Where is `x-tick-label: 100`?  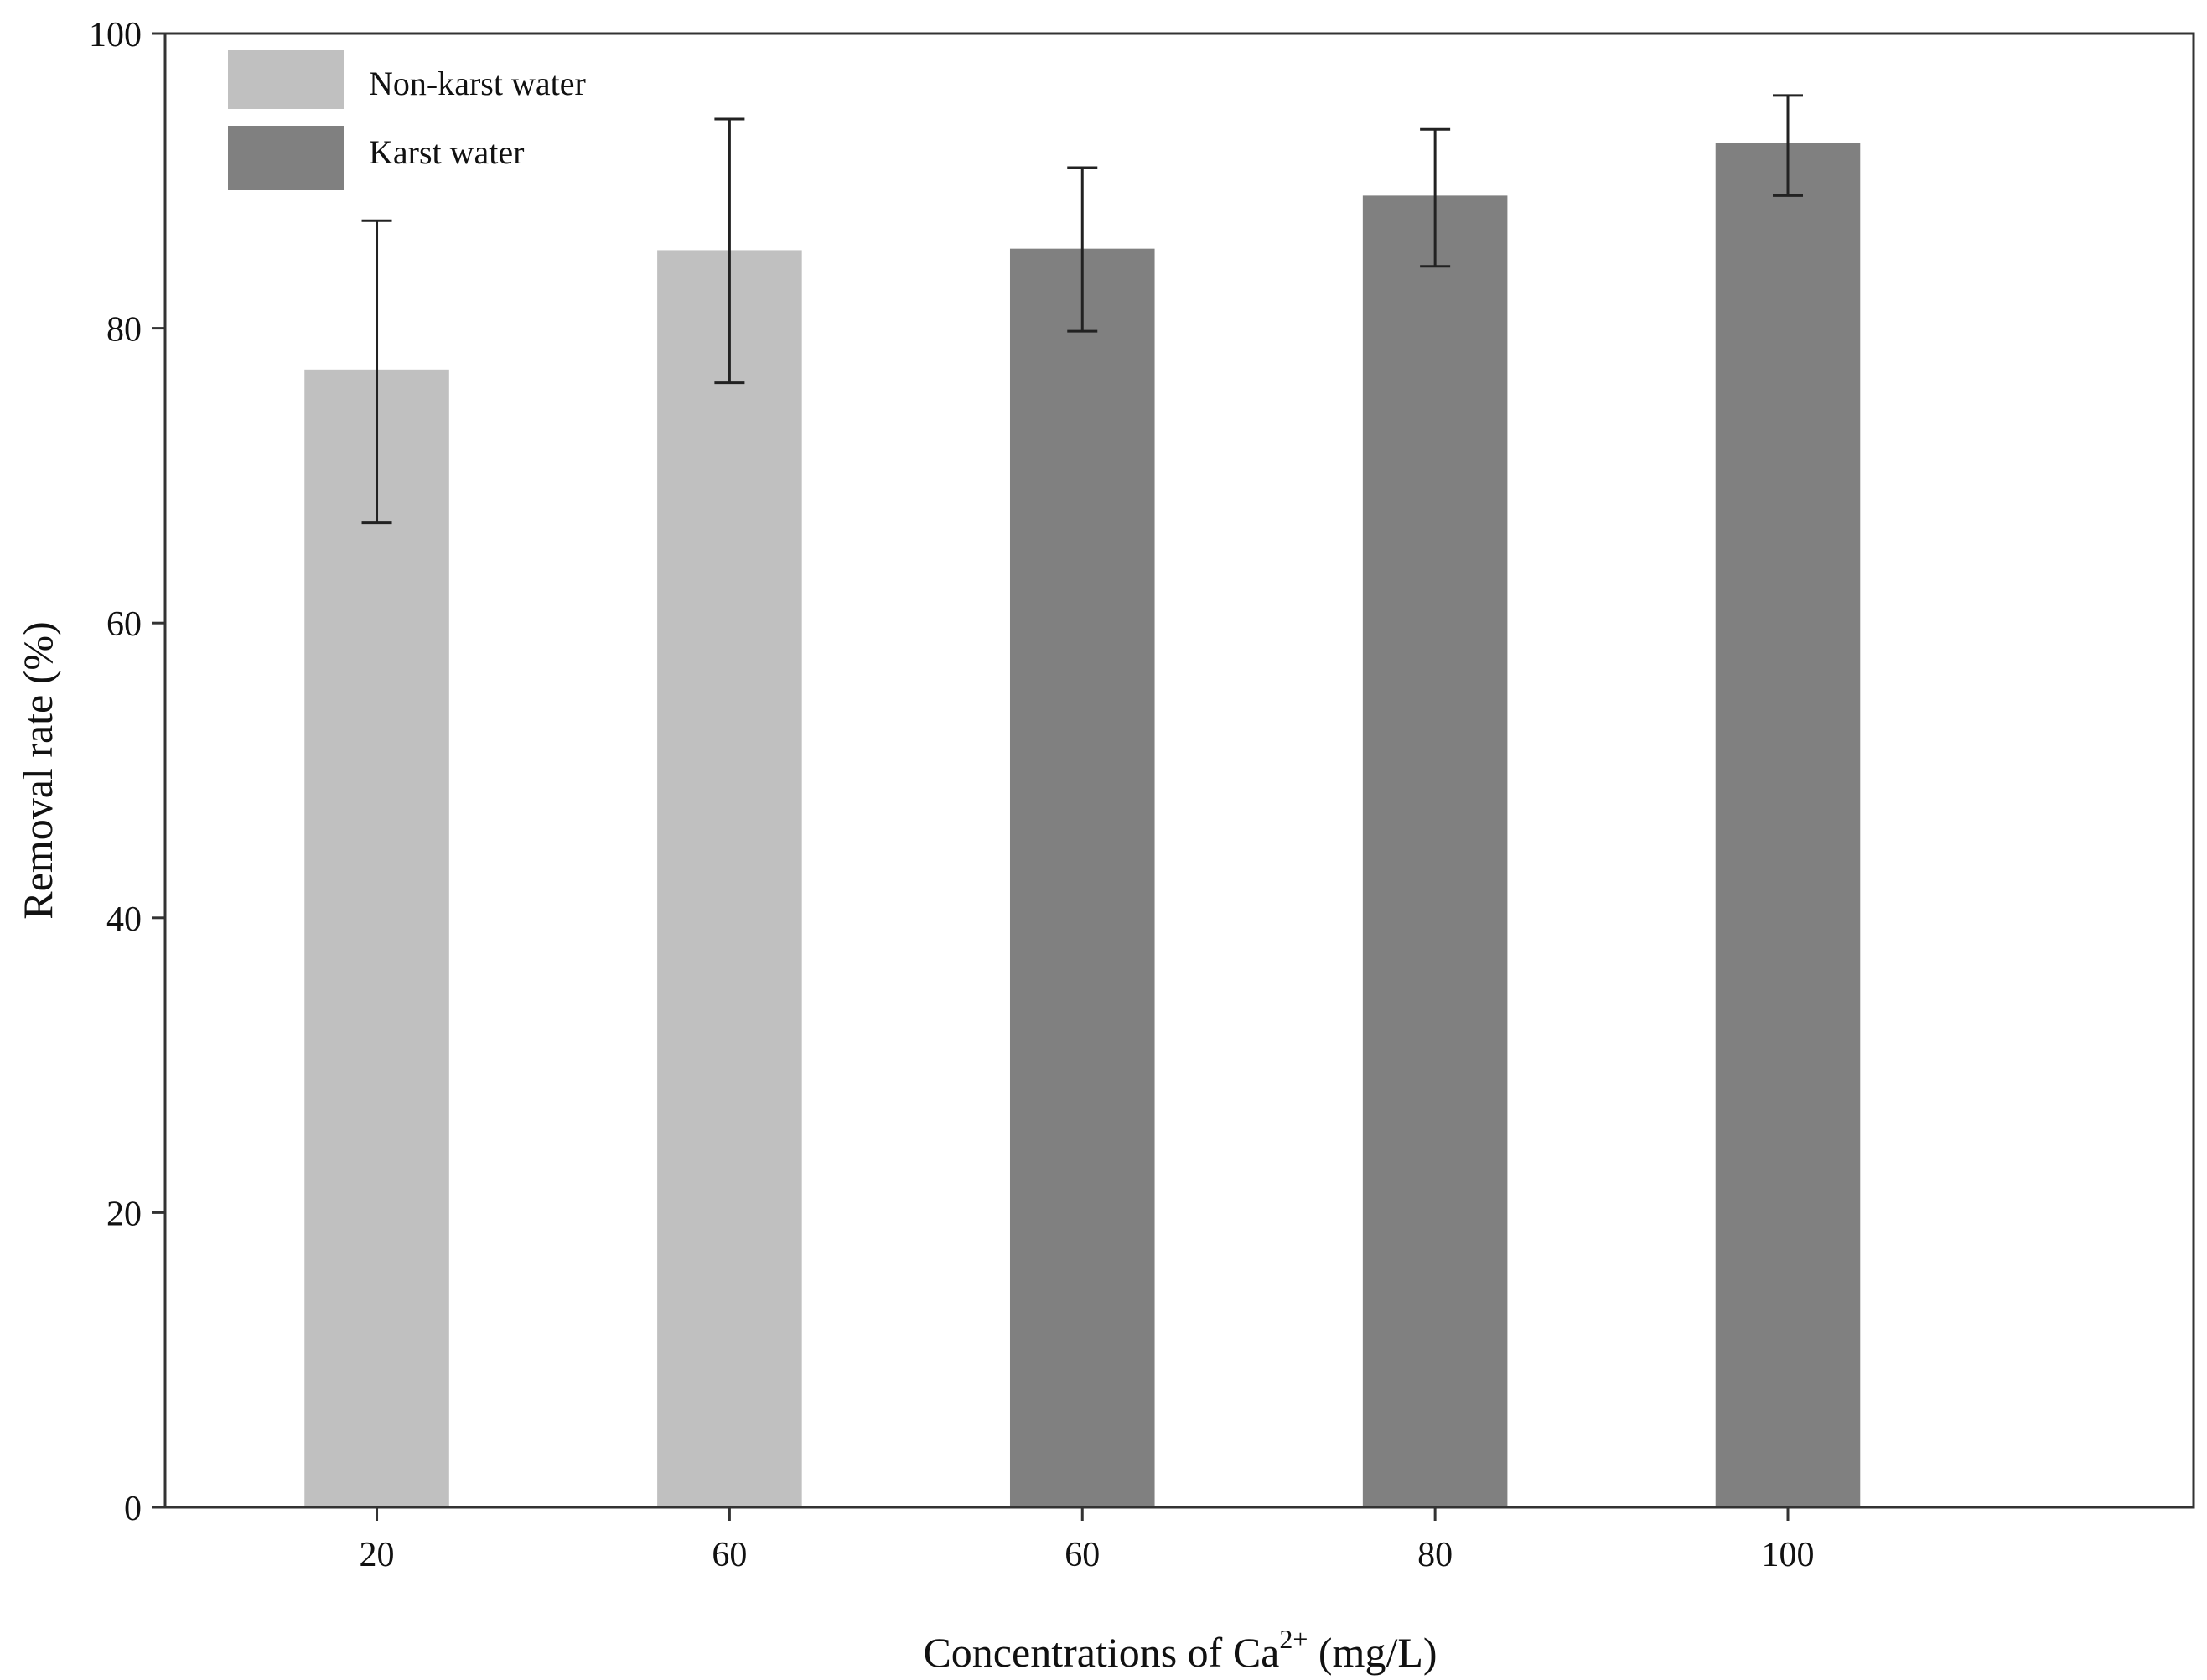
x-tick-label: 100 is located at coordinates (1788, 1555).